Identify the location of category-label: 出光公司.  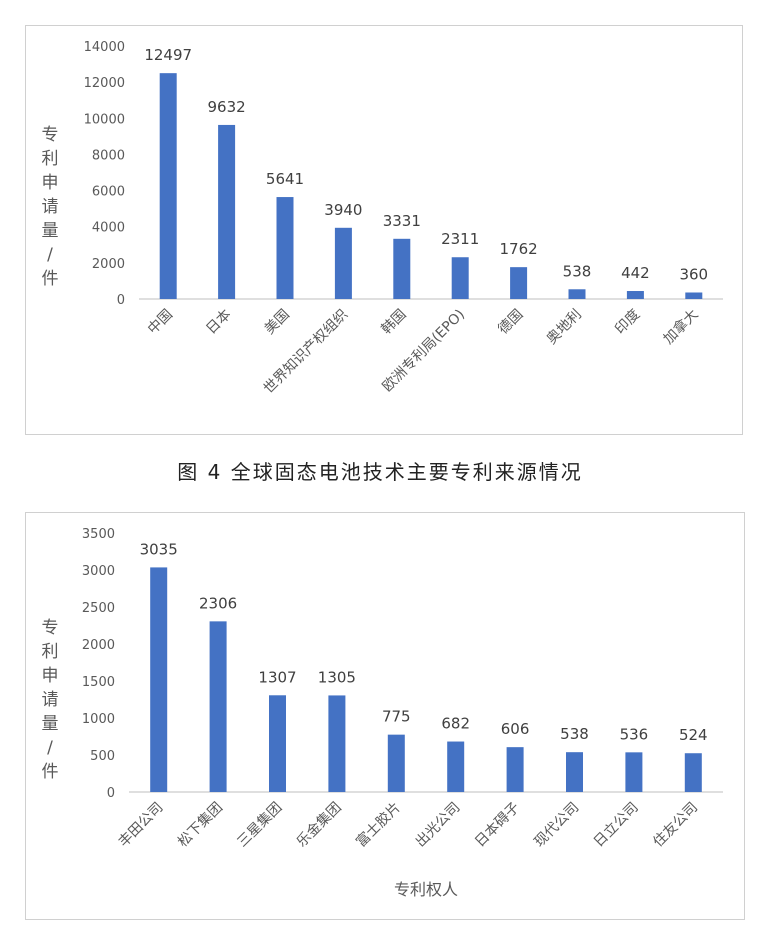
(438, 825).